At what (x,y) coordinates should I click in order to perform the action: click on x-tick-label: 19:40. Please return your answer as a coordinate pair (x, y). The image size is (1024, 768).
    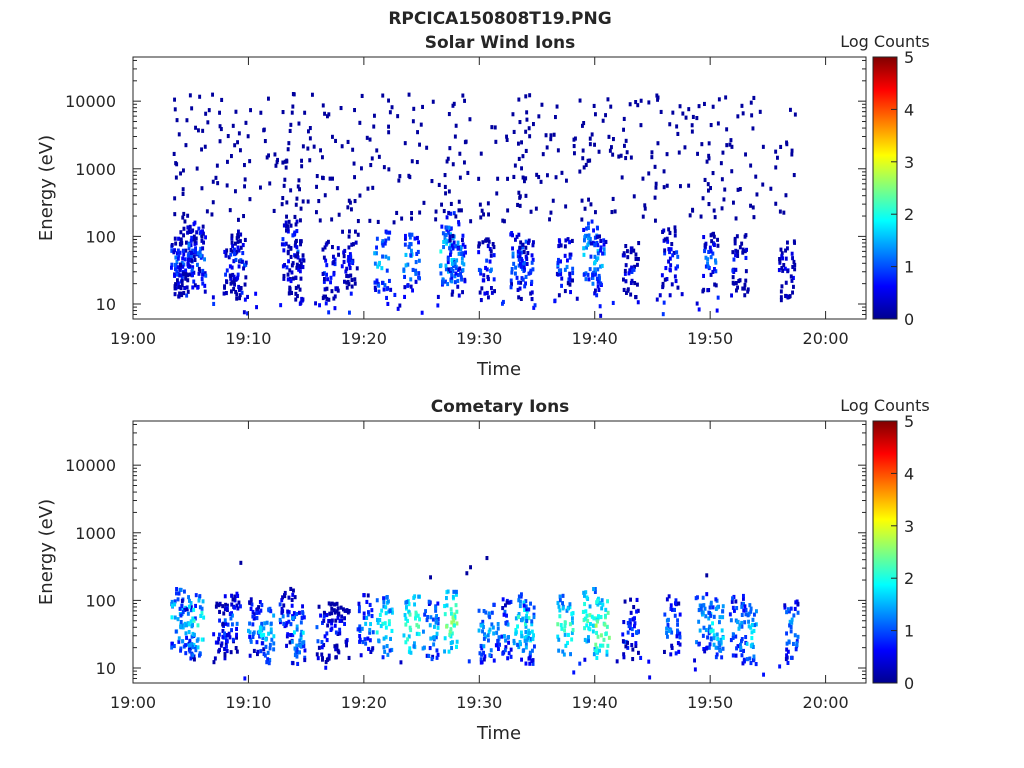
    Looking at the image, I should click on (595, 702).